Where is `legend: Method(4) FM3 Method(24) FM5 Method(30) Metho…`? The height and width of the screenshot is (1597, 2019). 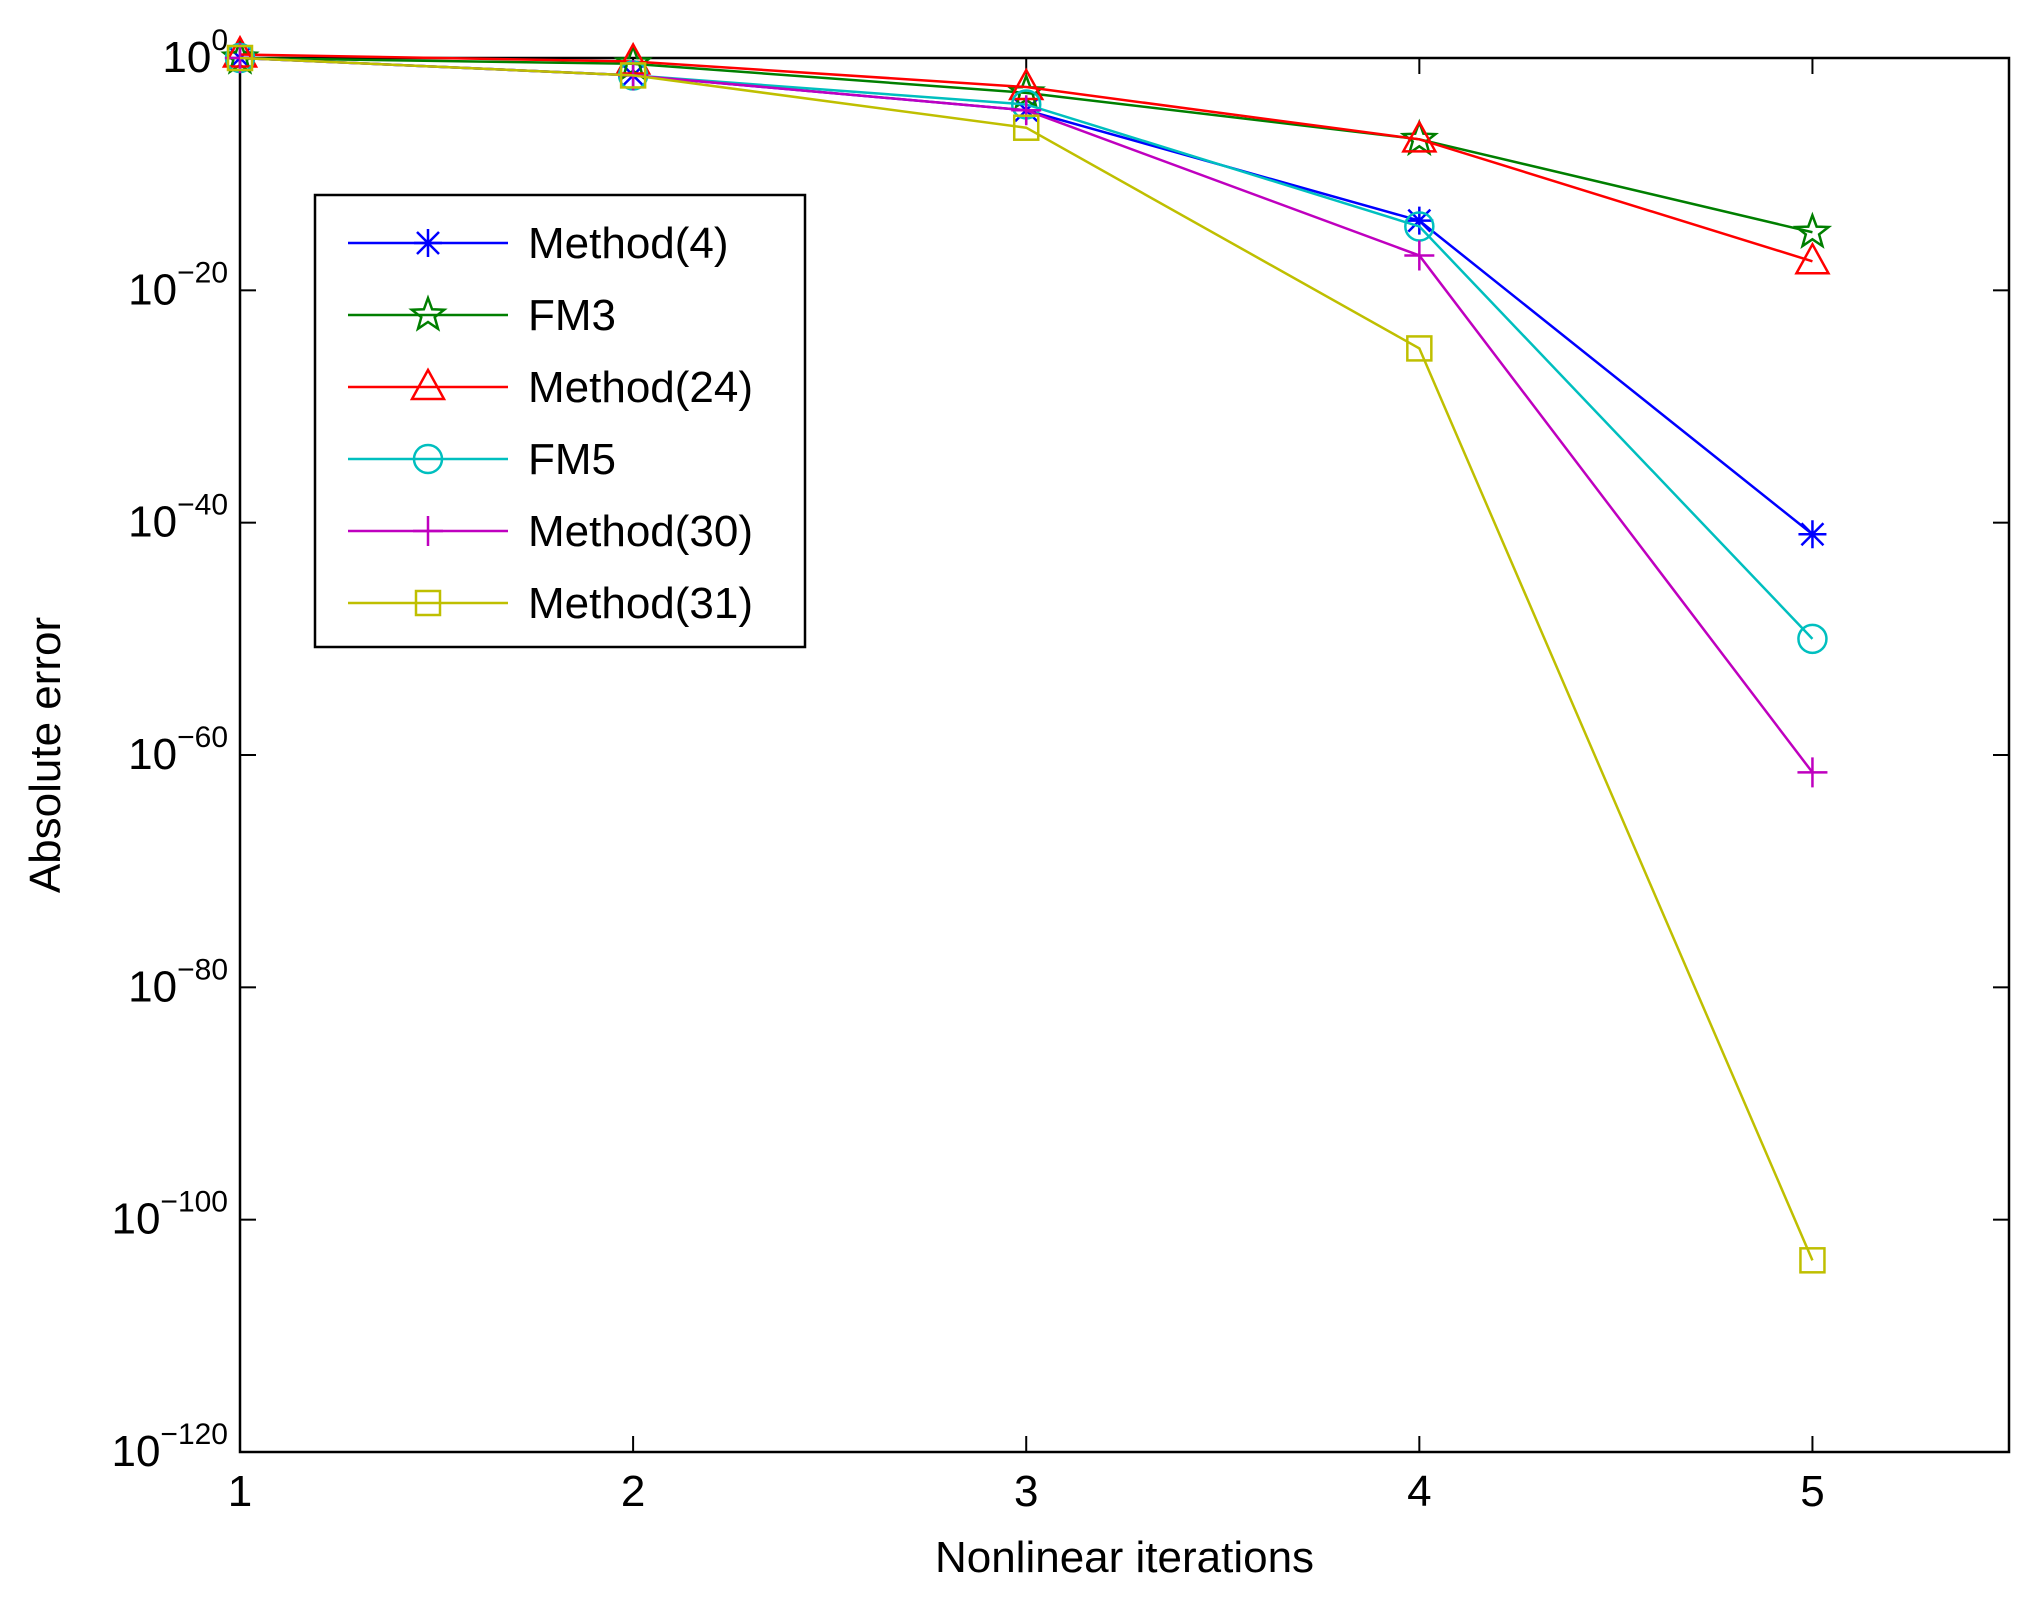 legend: Method(4) FM3 Method(24) FM5 Method(30) Metho… is located at coordinates (560, 421).